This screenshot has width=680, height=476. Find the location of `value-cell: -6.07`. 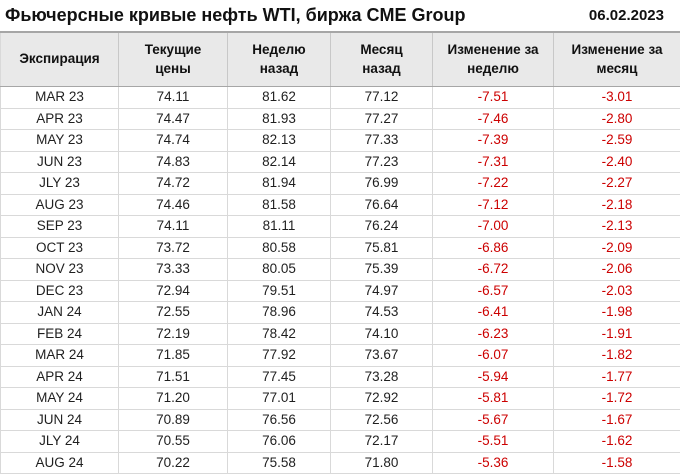

value-cell: -6.07 is located at coordinates (493, 355).